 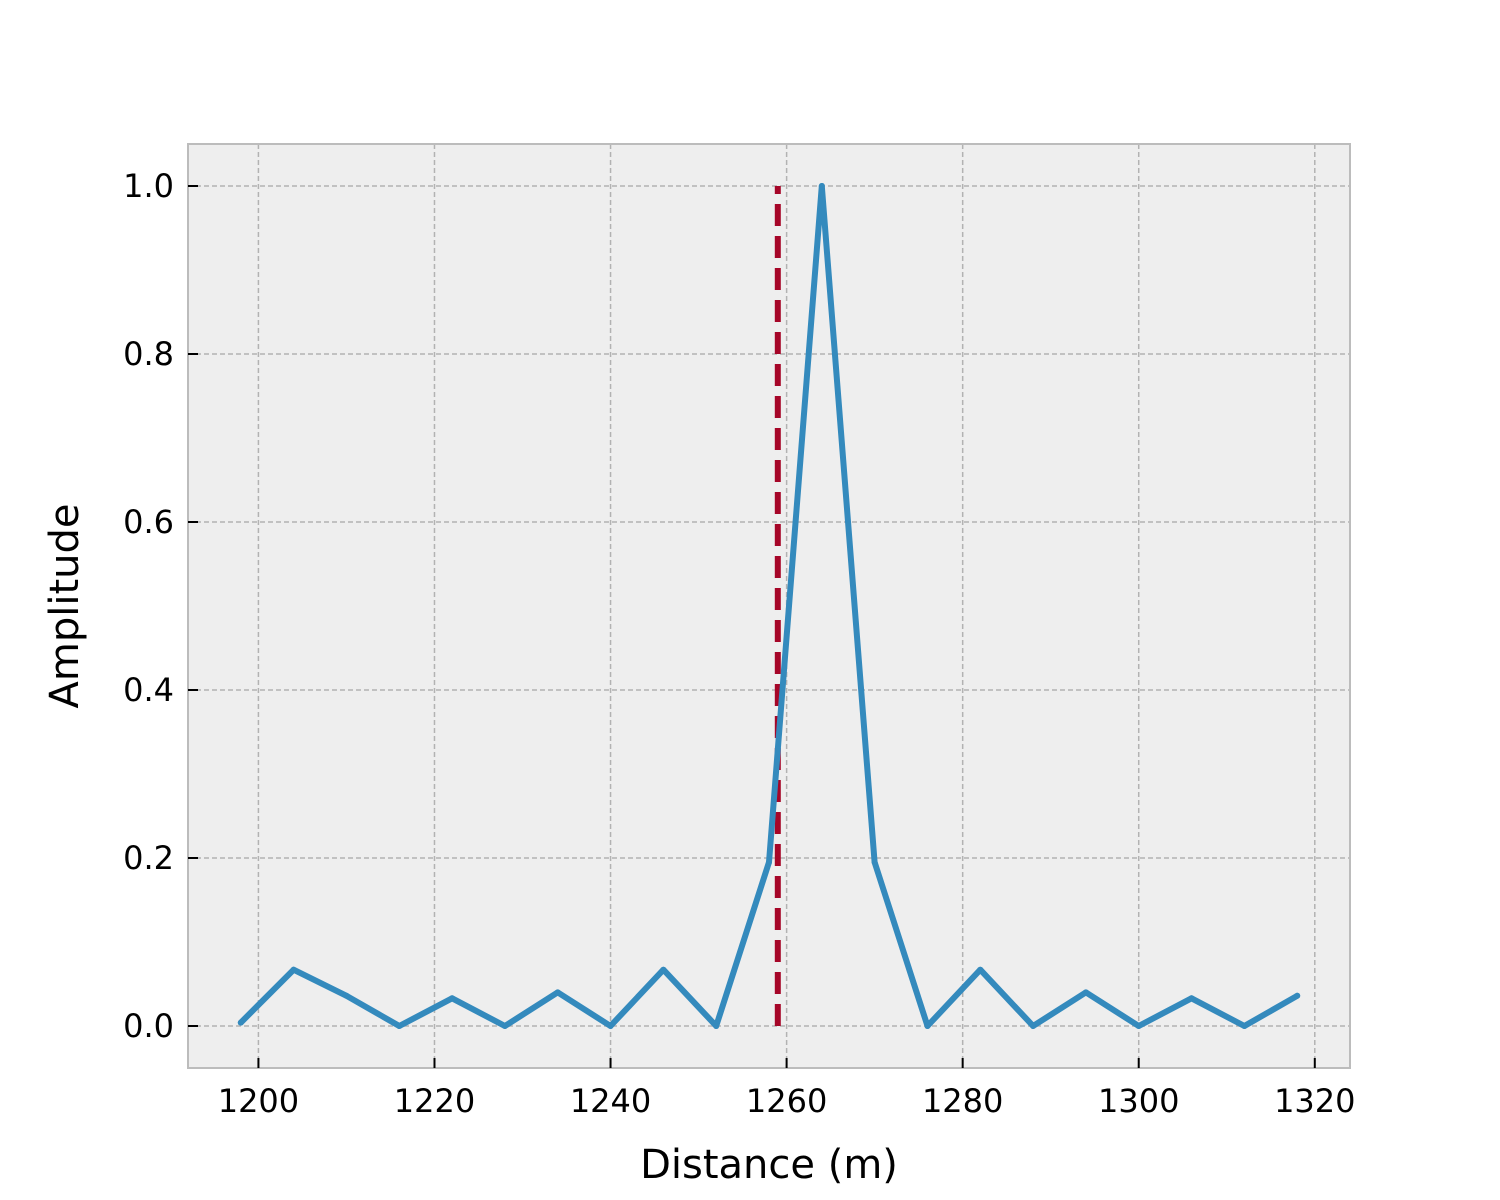 What do you see at coordinates (434, 1101) in the screenshot?
I see `x-tick-label: 1220` at bounding box center [434, 1101].